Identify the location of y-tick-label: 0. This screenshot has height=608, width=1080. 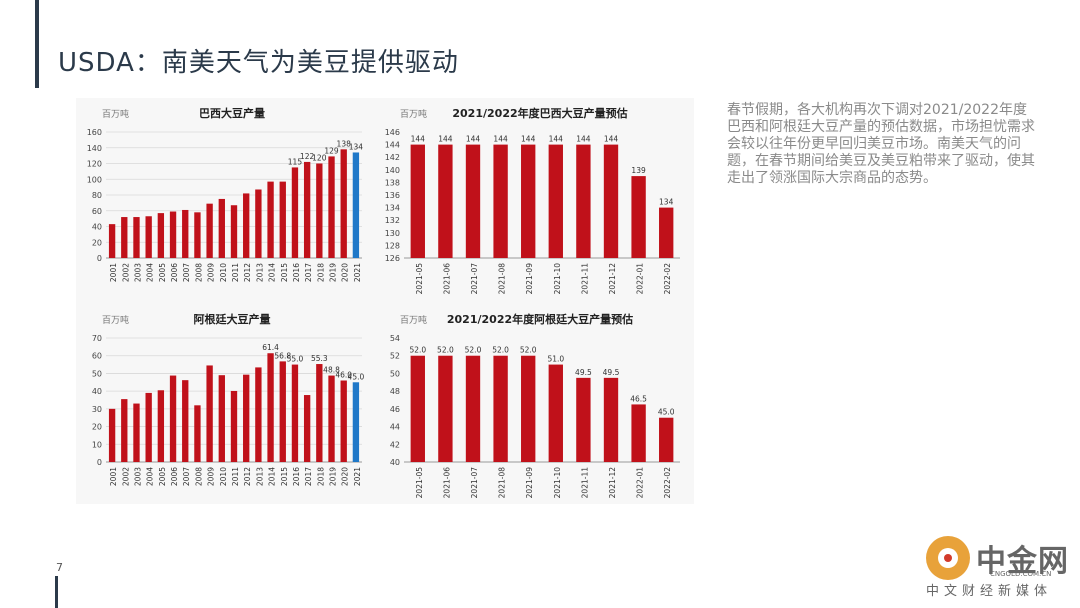
(99, 258).